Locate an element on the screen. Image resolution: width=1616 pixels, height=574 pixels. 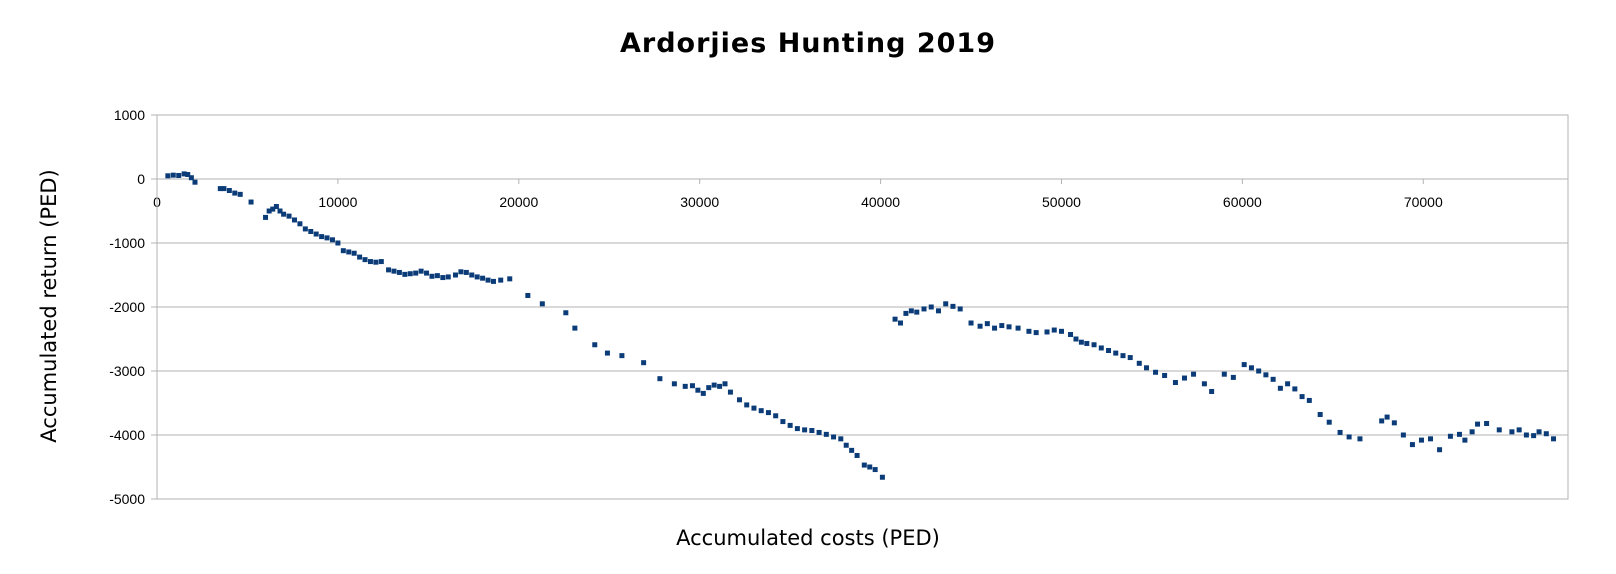
y-tick-label: 1000 is located at coordinates (129, 115).